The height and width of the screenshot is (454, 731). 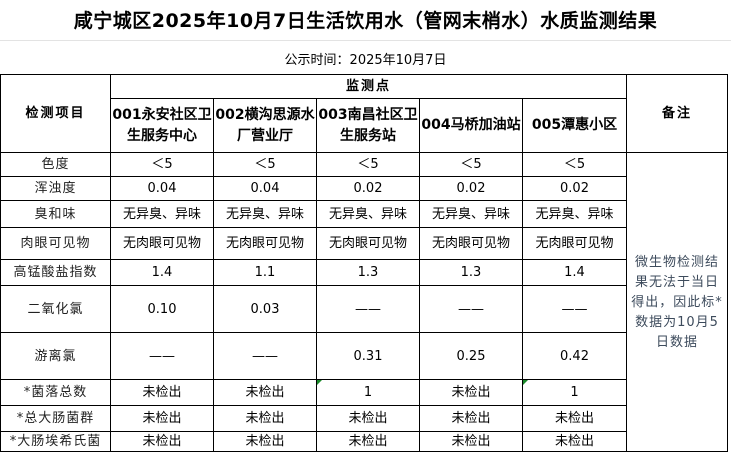 What do you see at coordinates (368, 125) in the screenshot?
I see `site-header: 003南昌社区卫生服务站` at bounding box center [368, 125].